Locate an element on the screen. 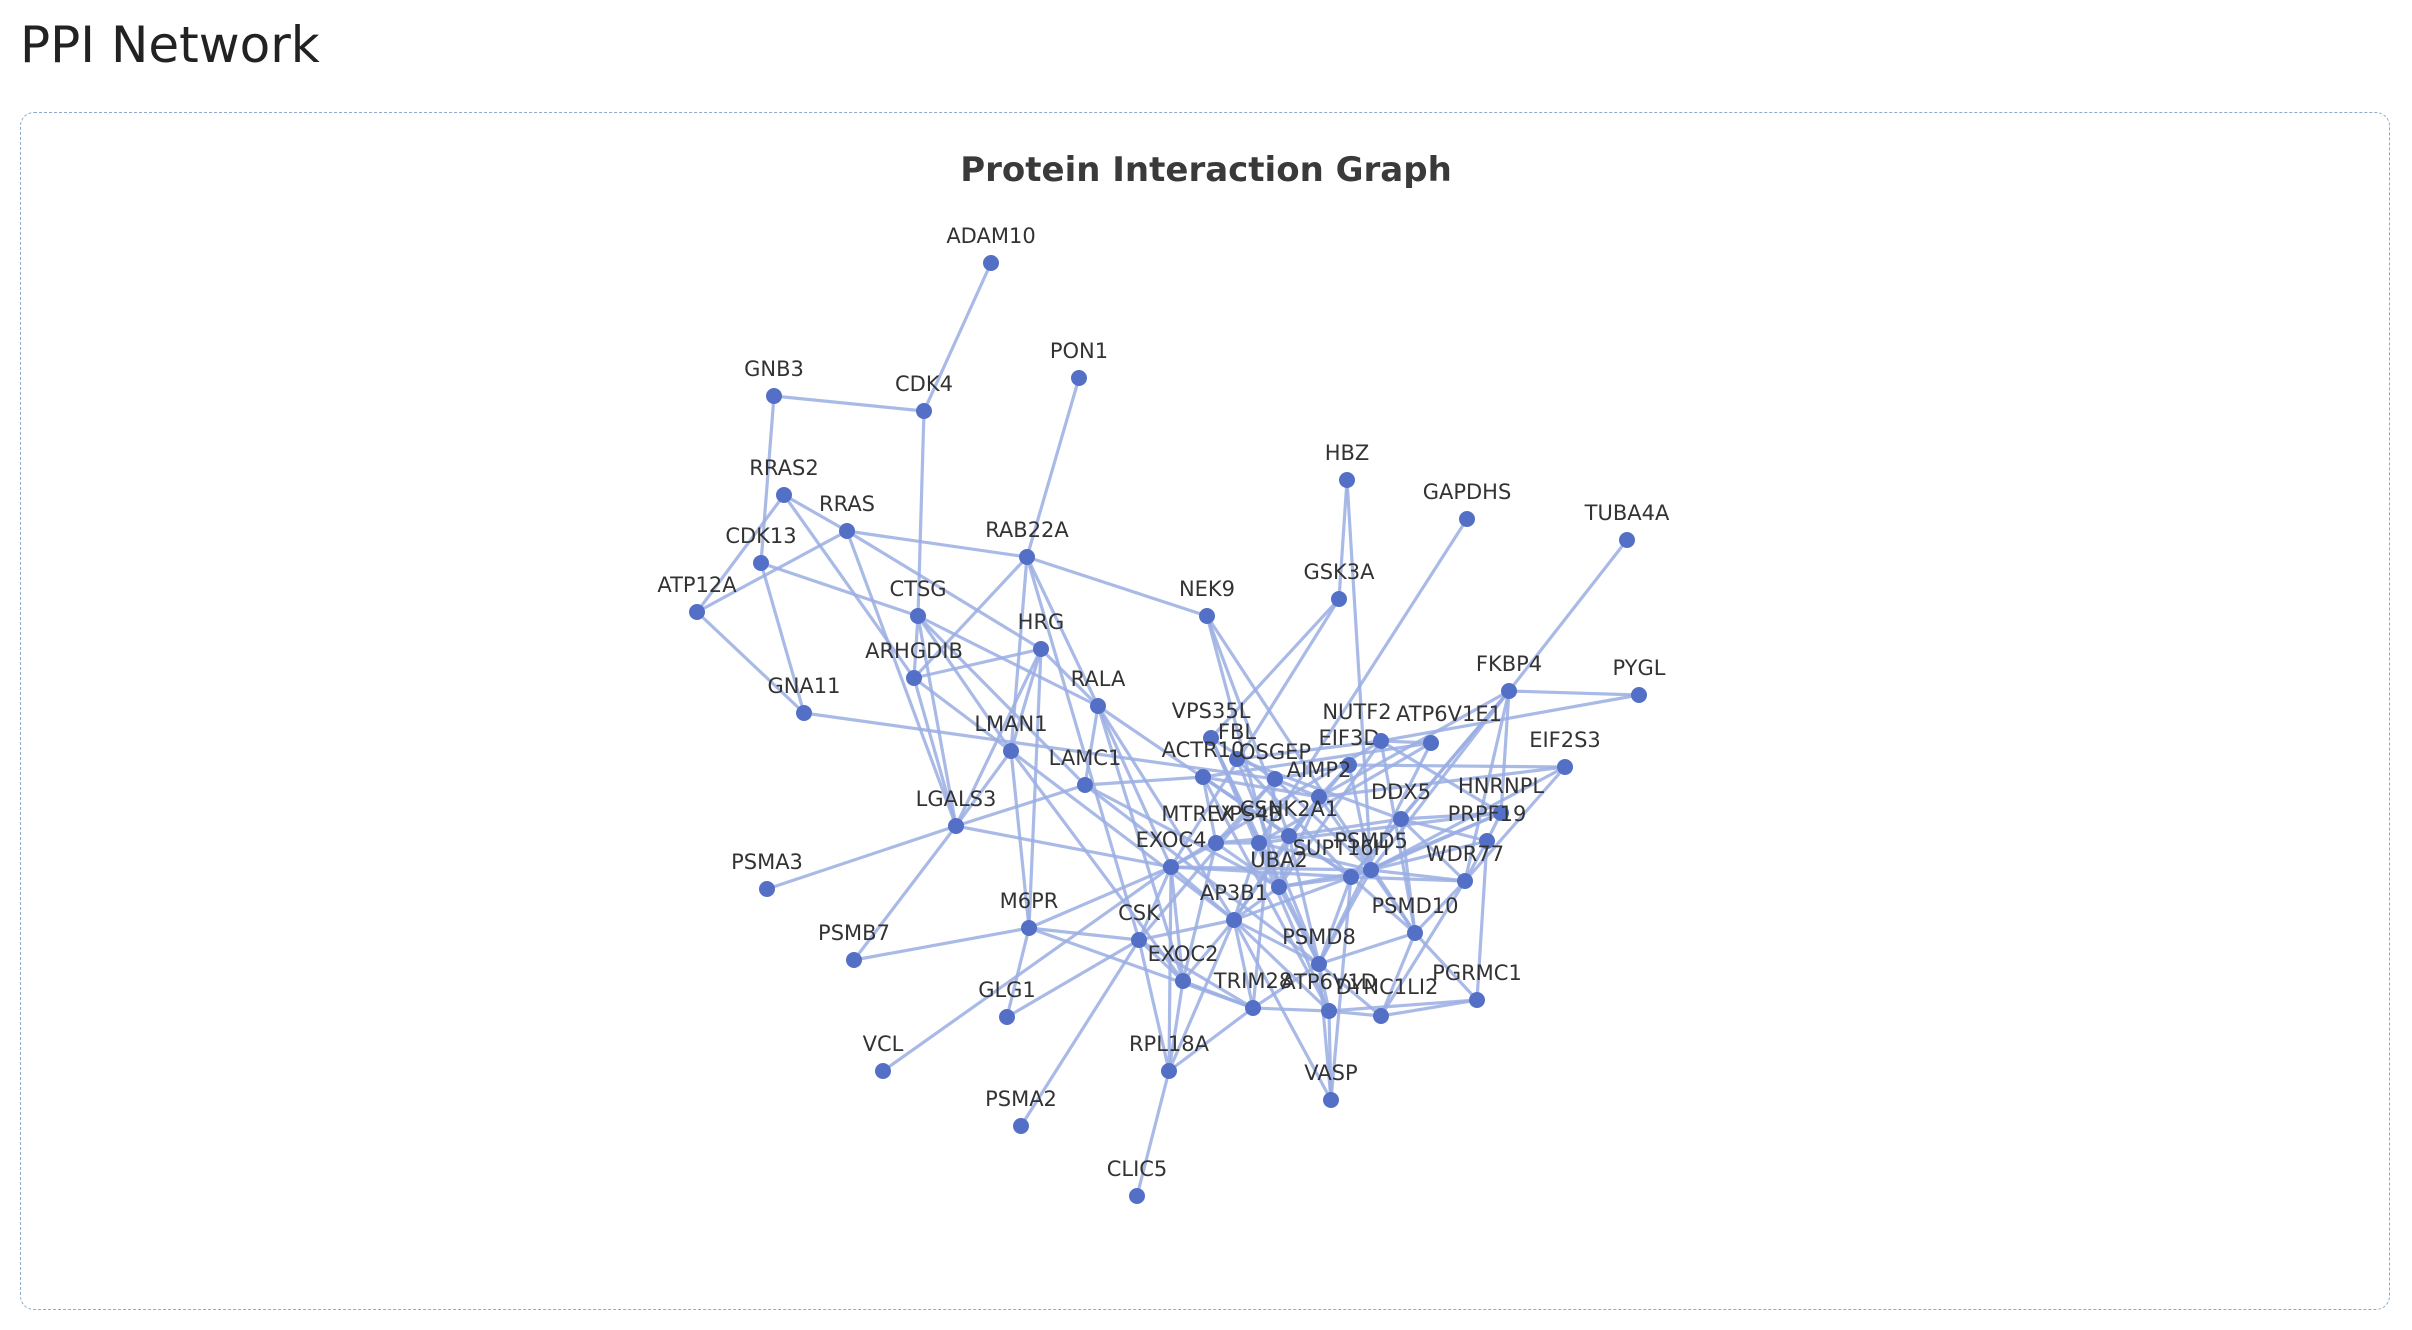 The image size is (2412, 1330). node-prpf19: PRPF19 is located at coordinates (1487, 825).